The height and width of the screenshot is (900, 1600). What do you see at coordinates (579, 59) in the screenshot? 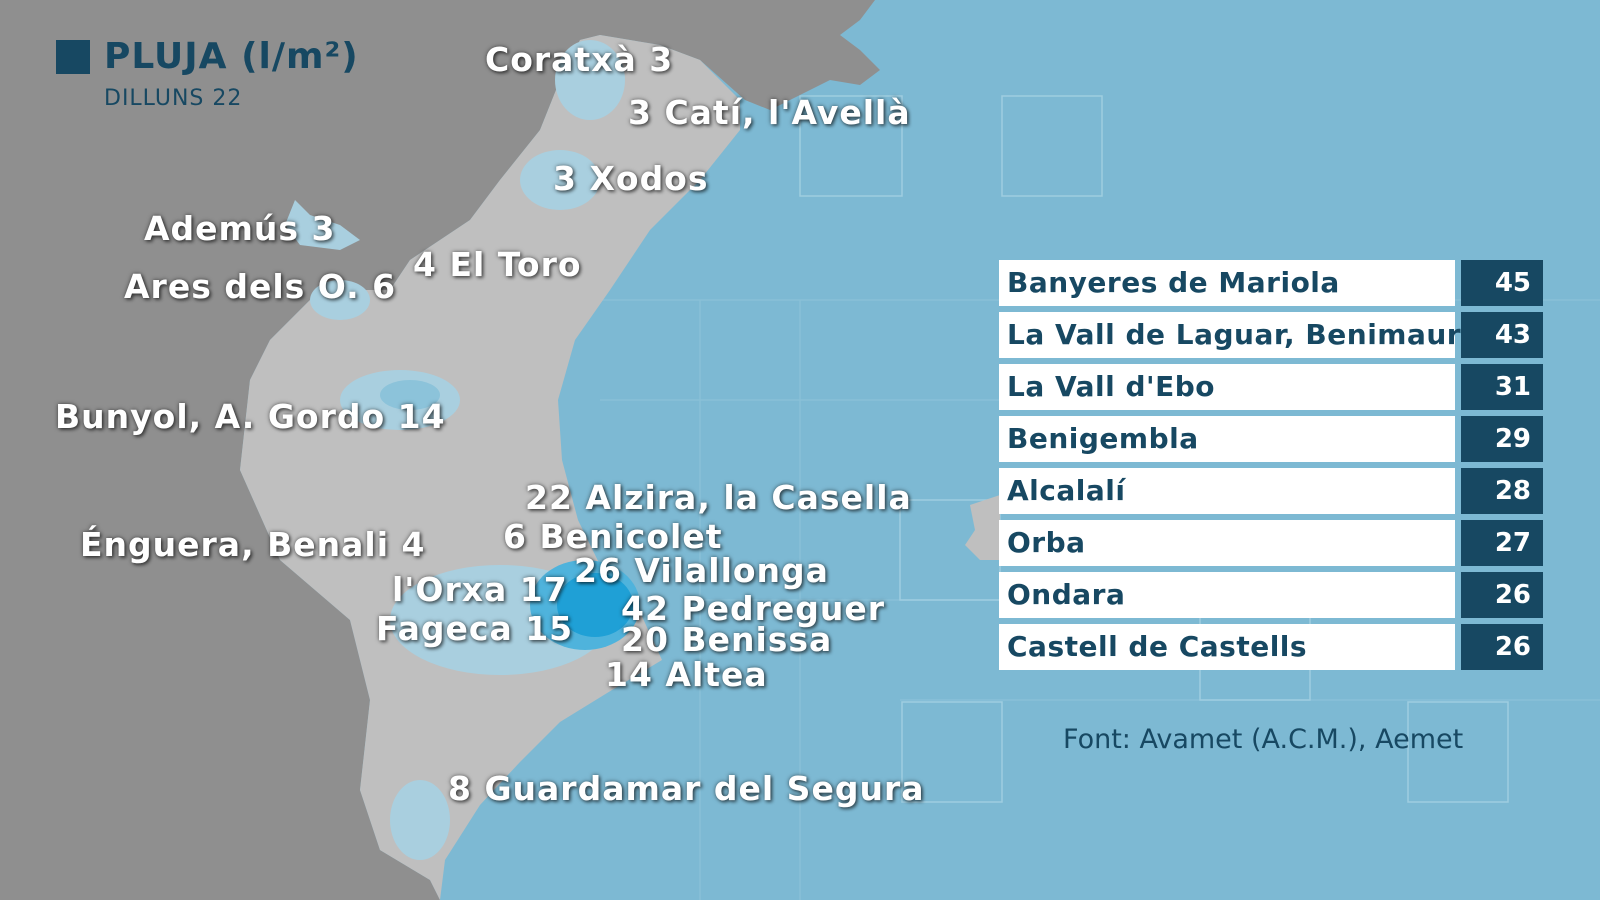
I see `map-label: Coratxà 3` at bounding box center [579, 59].